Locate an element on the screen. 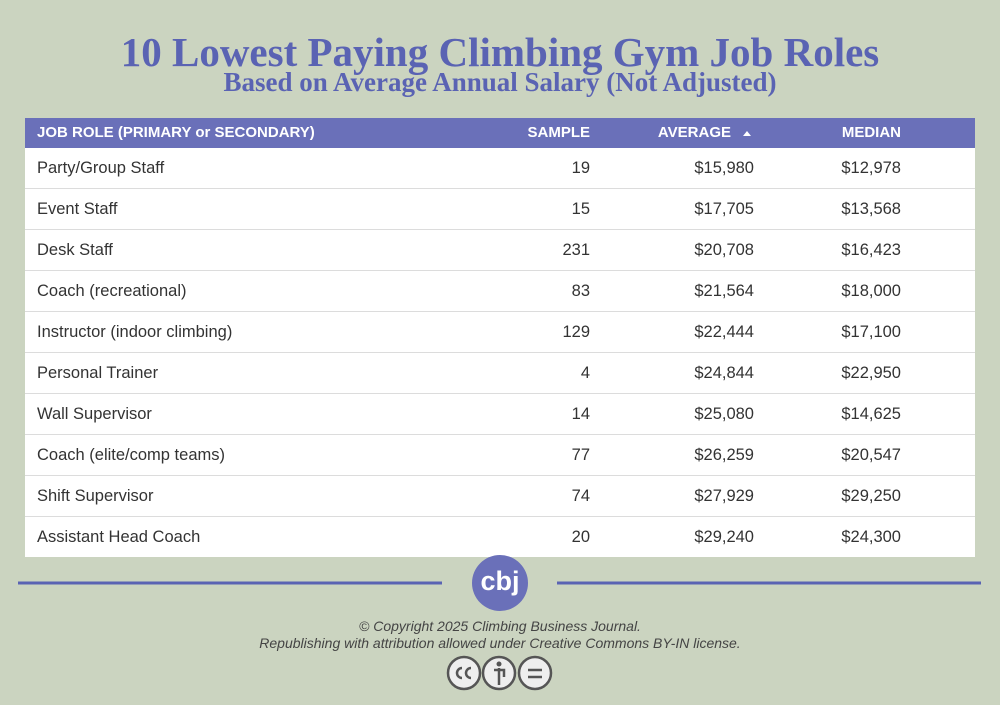 Image resolution: width=1000 pixels, height=705 pixels. table-cell: $22,444 is located at coordinates (724, 332).